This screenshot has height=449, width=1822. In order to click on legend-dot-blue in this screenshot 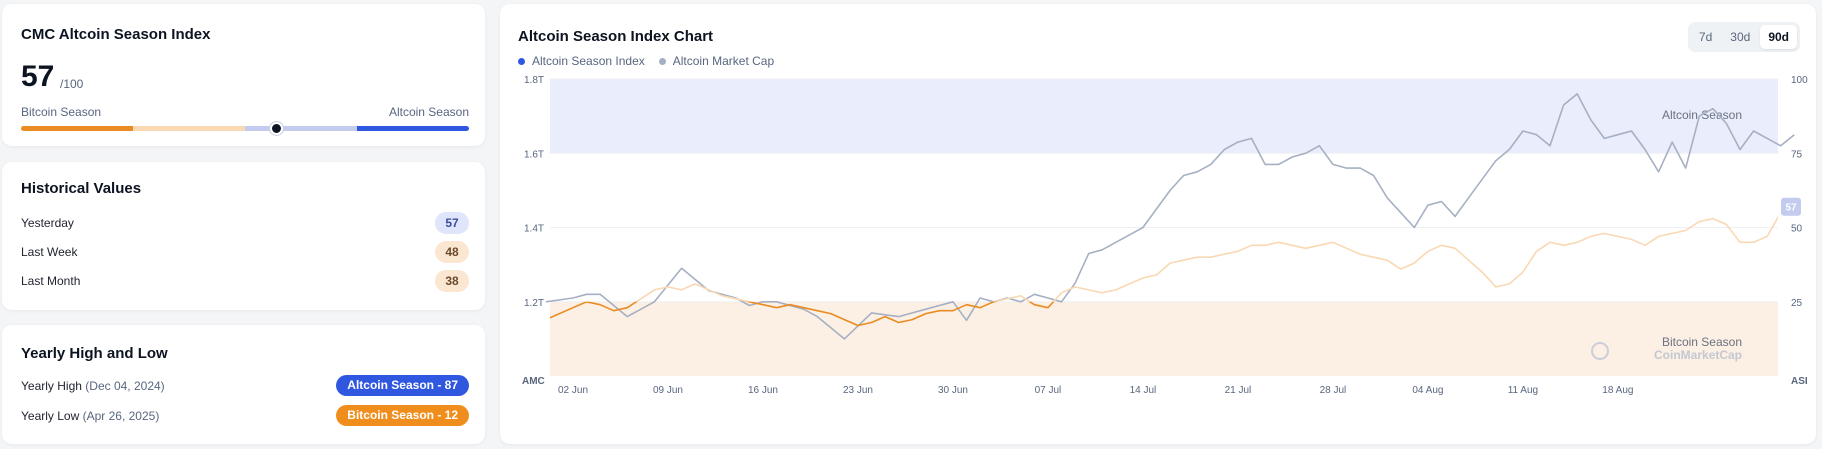, I will do `click(521, 61)`.